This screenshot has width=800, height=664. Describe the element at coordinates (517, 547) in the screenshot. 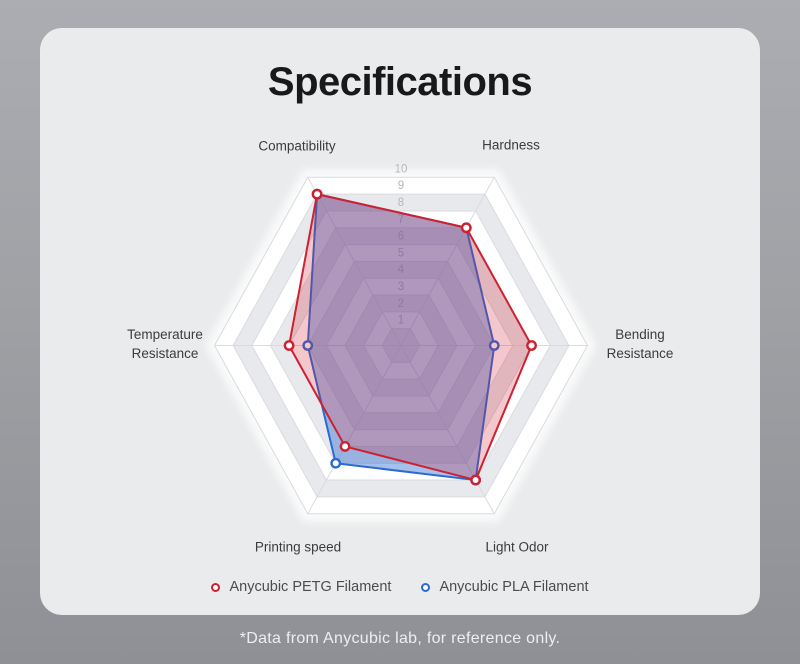

I see `axis-label-light-odor: Light Odor` at that location.